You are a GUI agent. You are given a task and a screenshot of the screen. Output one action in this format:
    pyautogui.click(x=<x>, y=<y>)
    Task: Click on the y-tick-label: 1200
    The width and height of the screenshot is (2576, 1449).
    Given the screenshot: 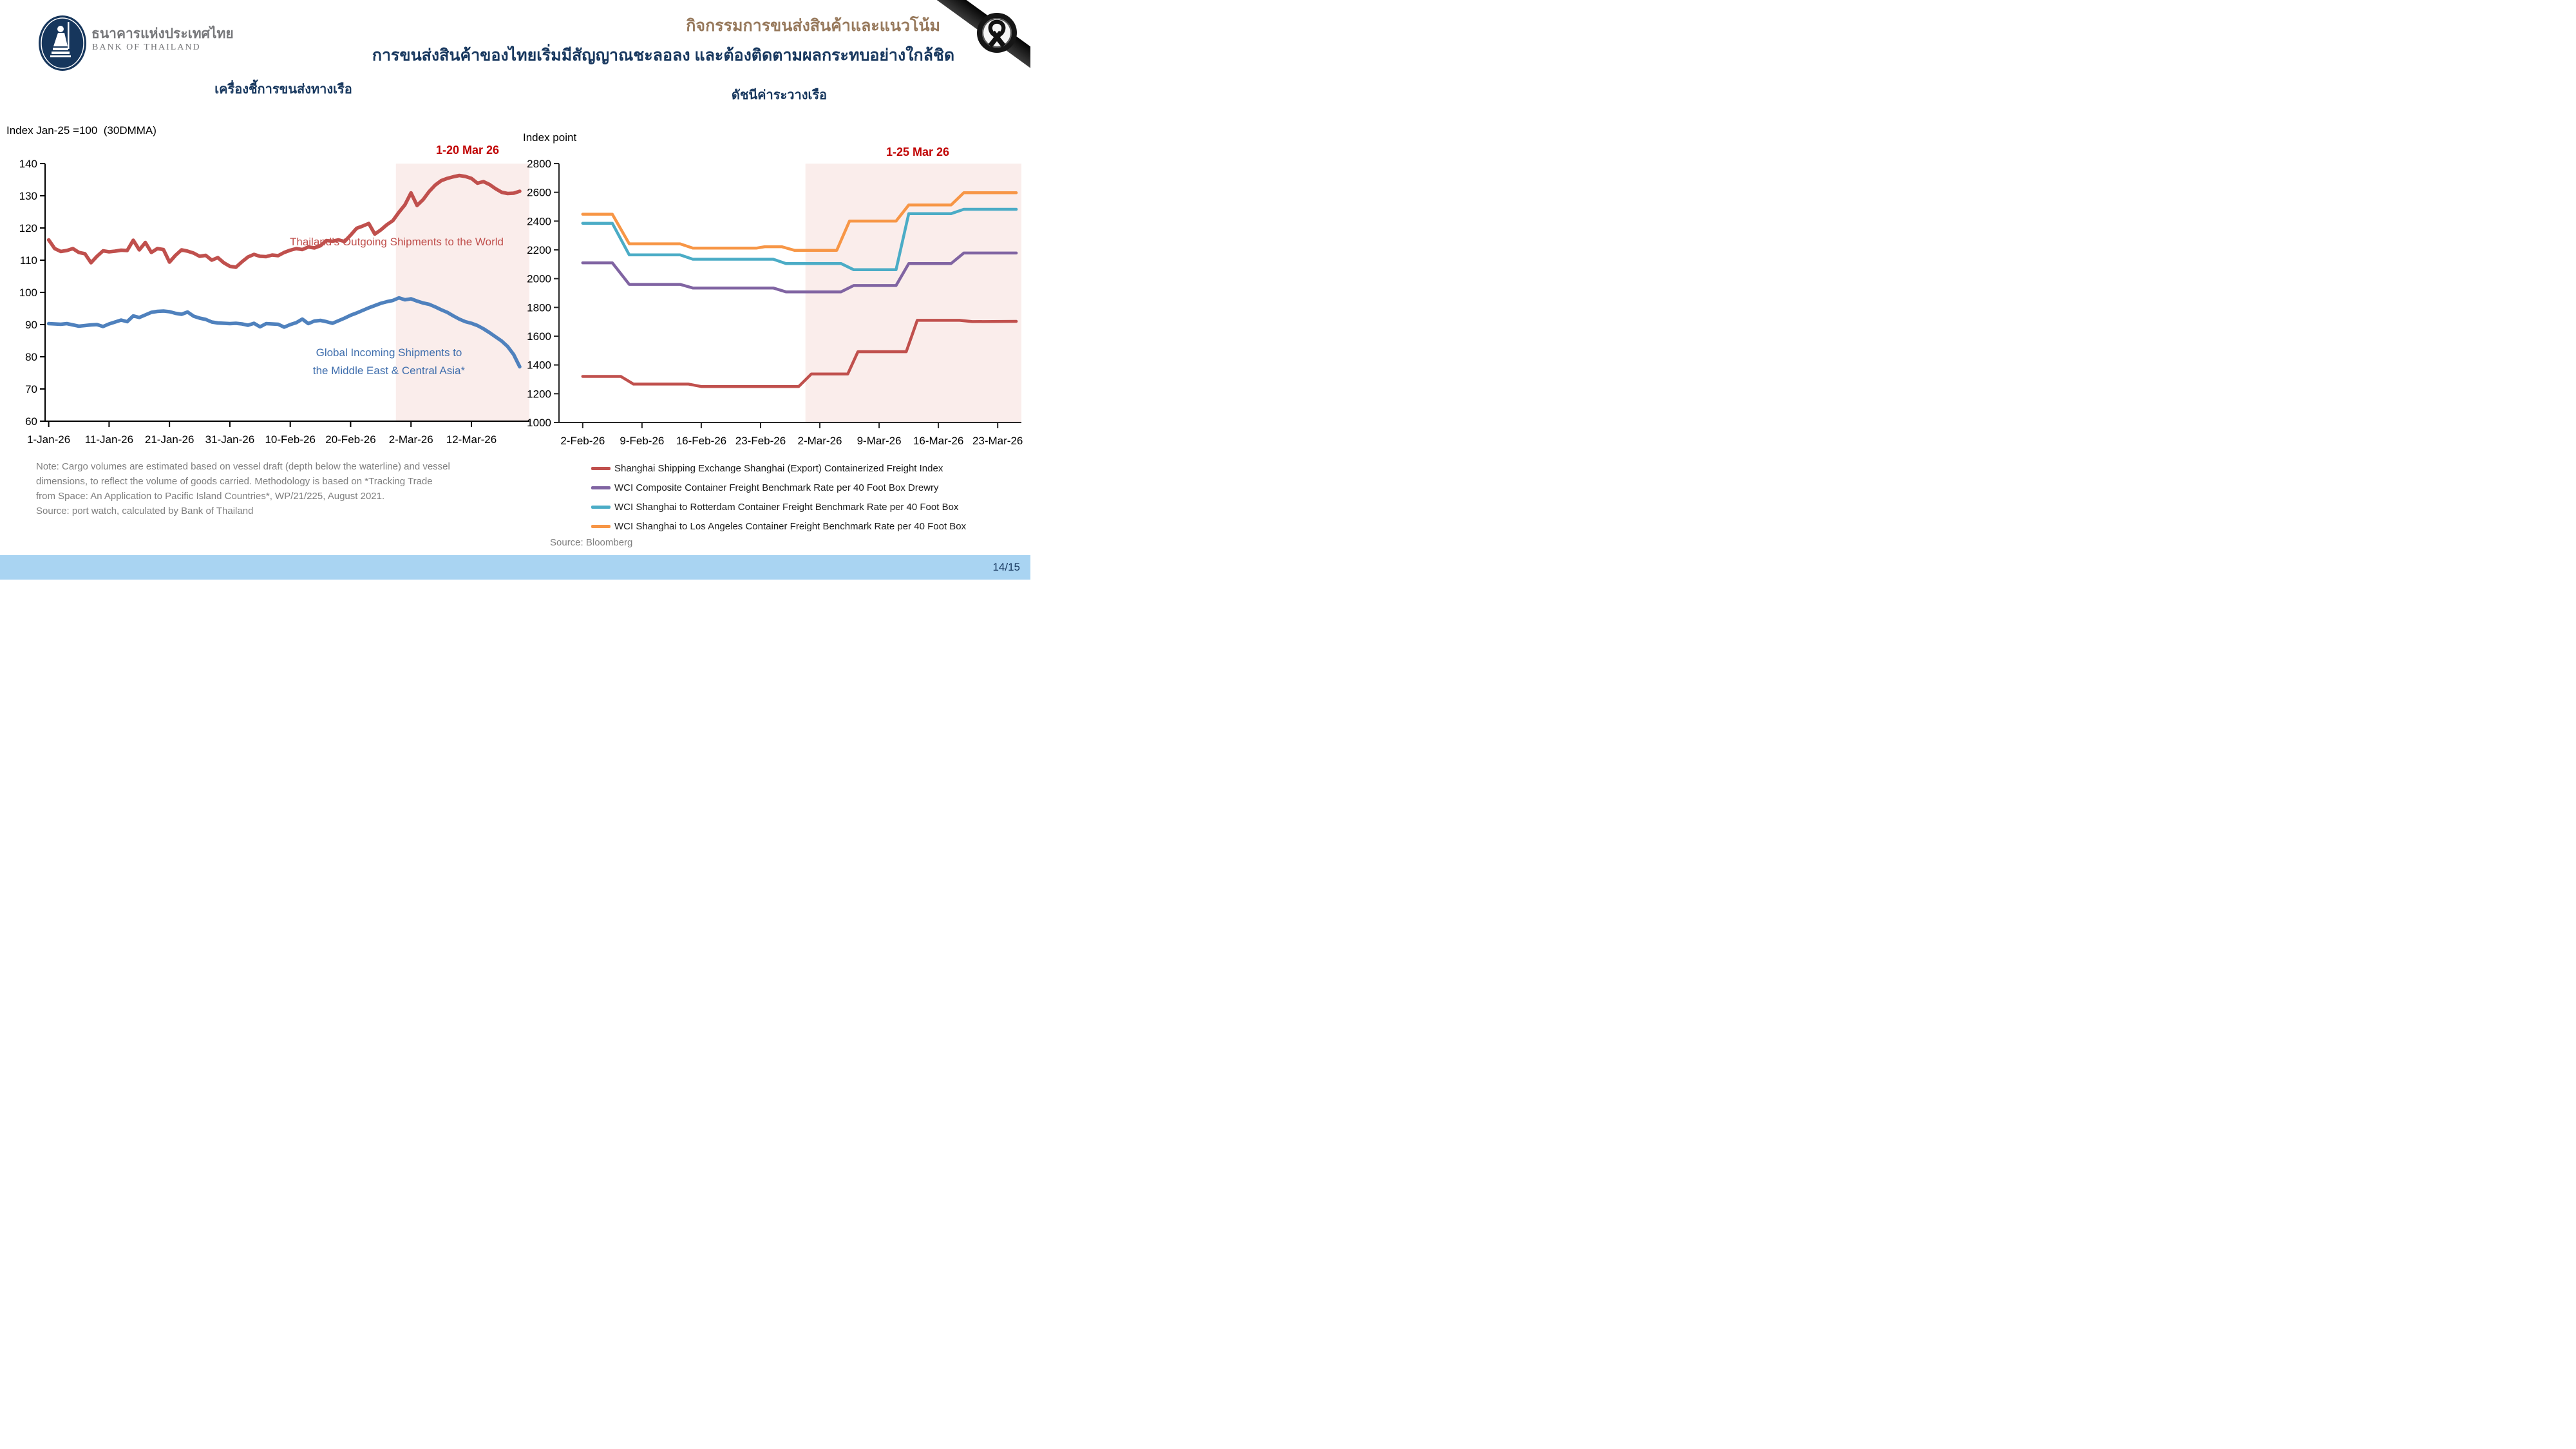 What is the action you would take?
    pyautogui.click(x=539, y=394)
    